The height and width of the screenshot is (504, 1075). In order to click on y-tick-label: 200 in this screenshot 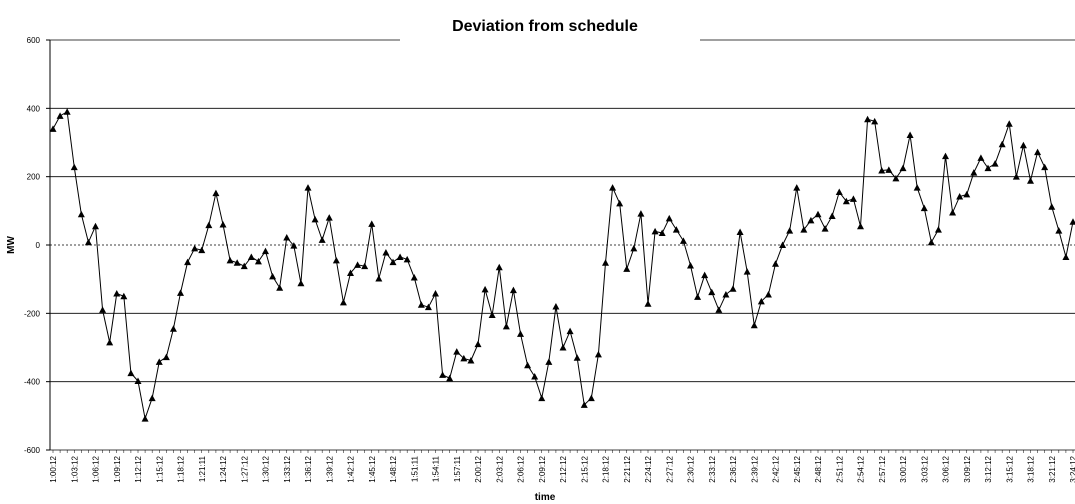, I will do `click(34, 177)`.